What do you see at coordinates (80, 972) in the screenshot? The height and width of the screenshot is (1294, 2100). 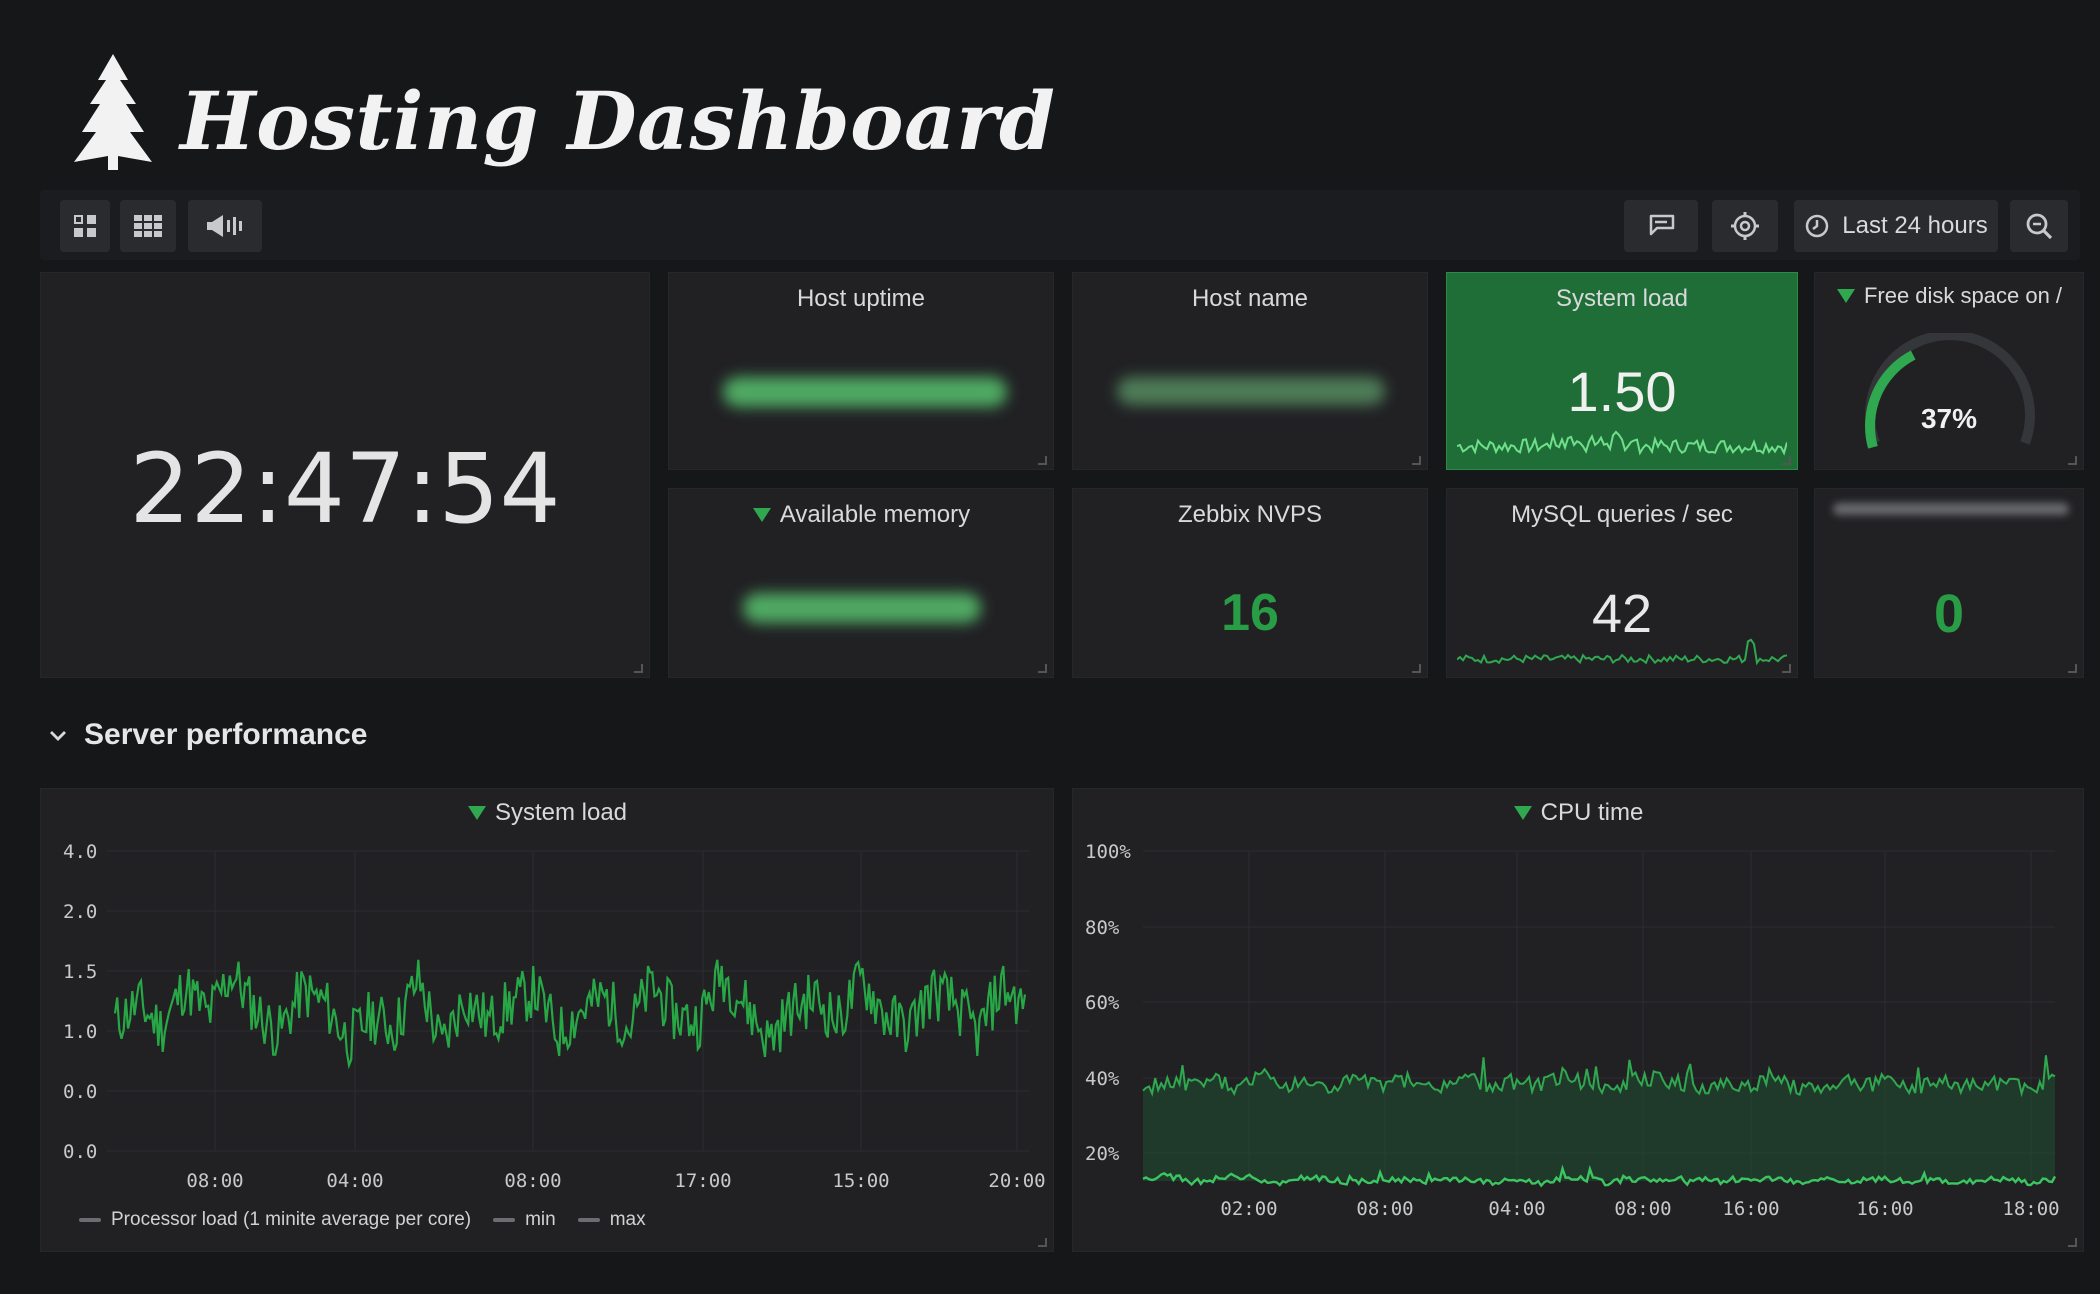 I see `y-tick-label: 1.5` at bounding box center [80, 972].